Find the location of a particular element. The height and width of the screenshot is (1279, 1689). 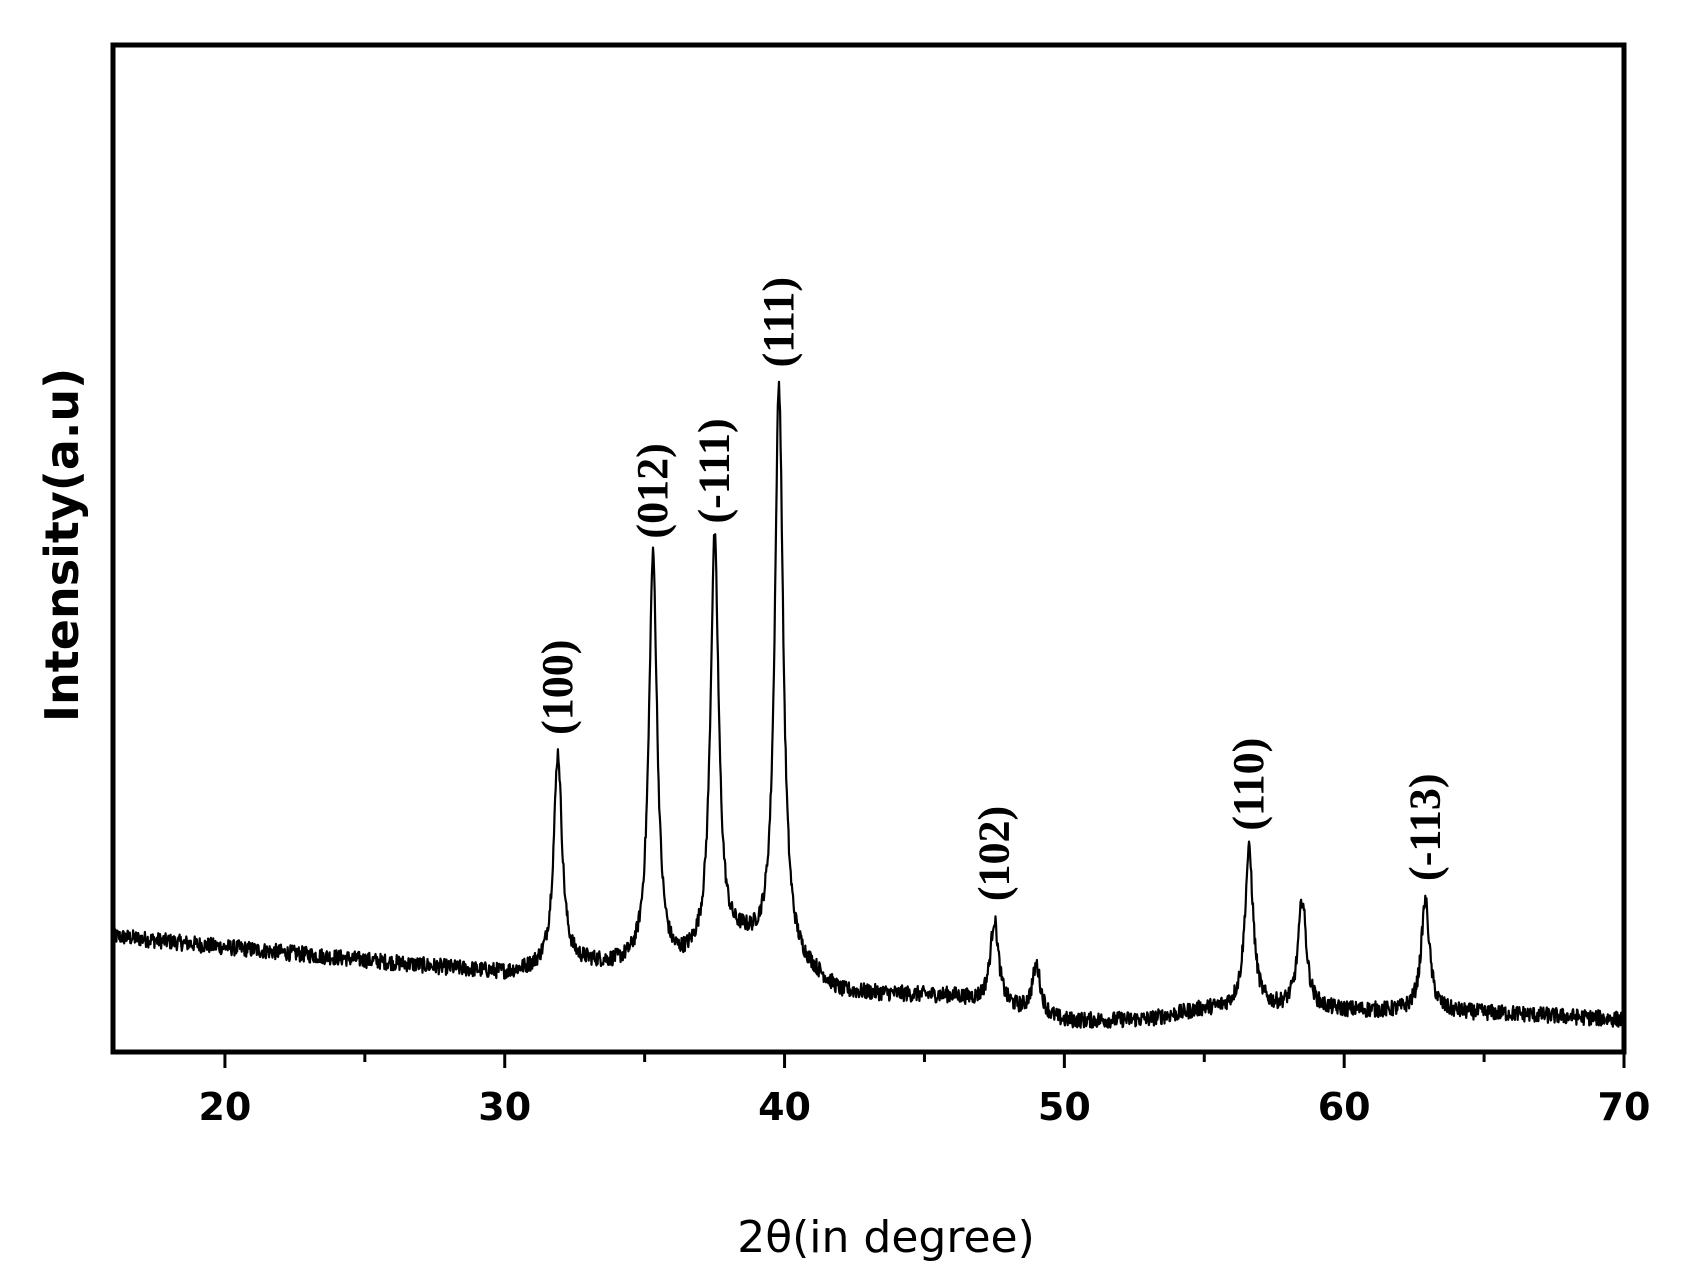

x-tick-label: 70 is located at coordinates (1624, 1107).